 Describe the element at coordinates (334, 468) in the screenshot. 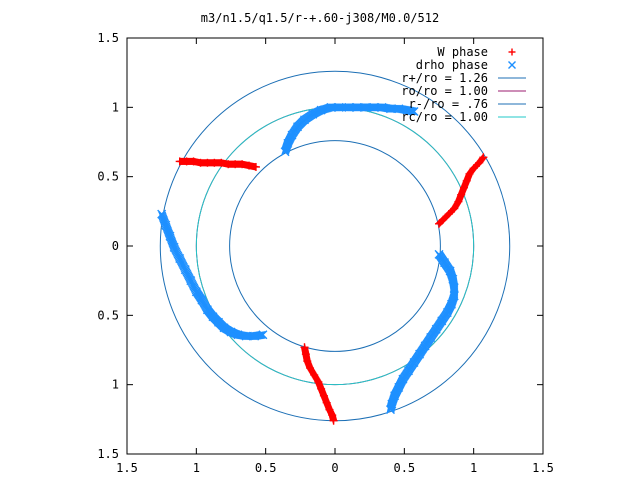

I see `x-tick-label: 0` at that location.